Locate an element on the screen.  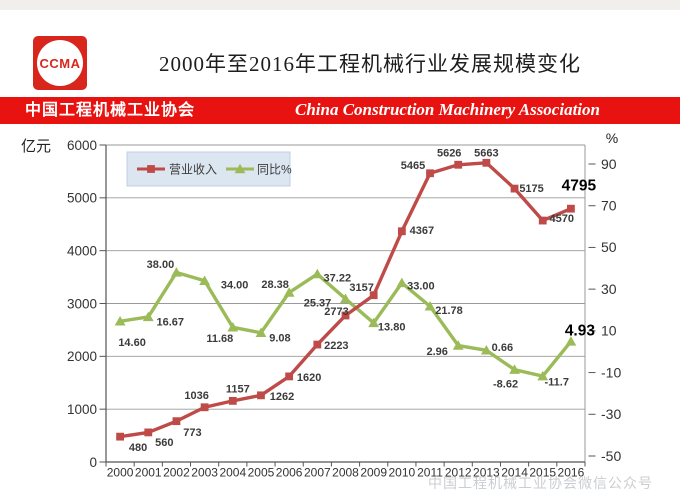
data-label: 9.08 is located at coordinates (279, 338).